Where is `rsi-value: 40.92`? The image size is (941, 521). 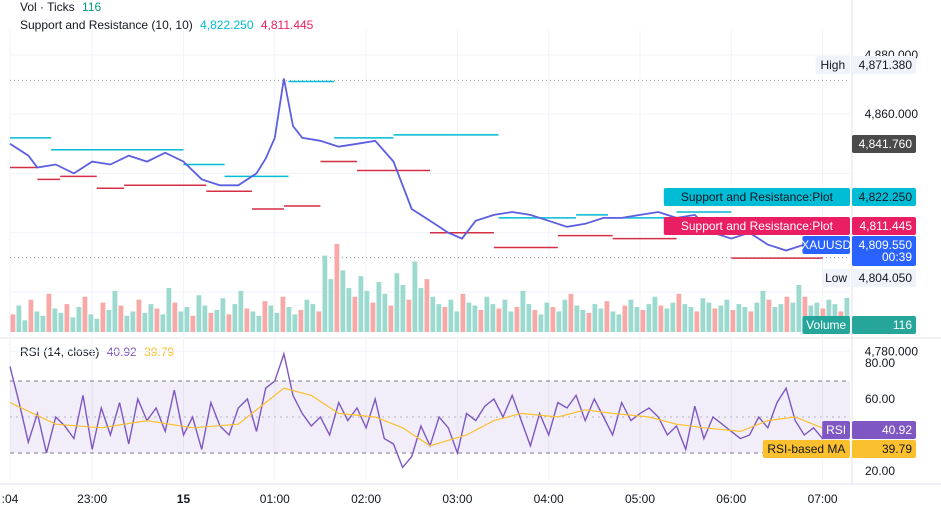 rsi-value: 40.92 is located at coordinates (897, 430).